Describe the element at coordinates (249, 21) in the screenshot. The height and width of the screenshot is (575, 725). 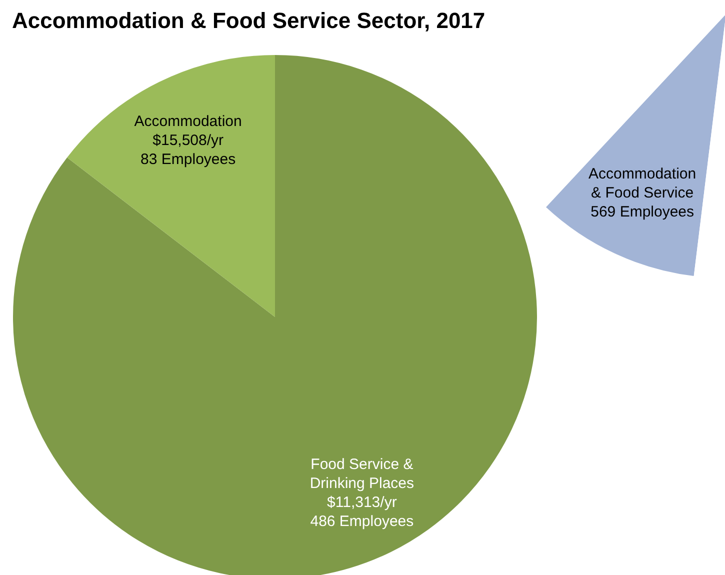
I see `chart-title: Accommodation & Food Service Sector, 2017` at that location.